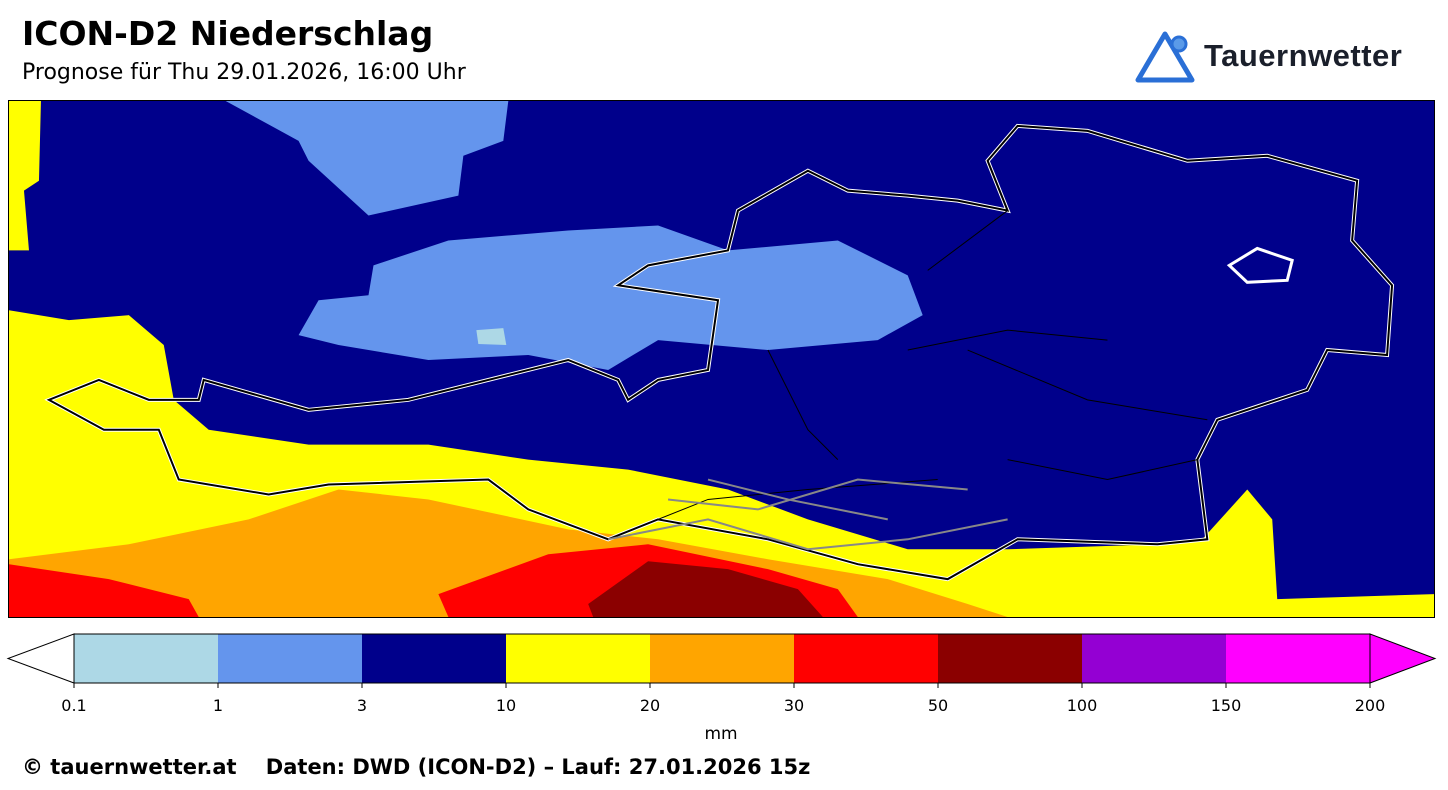  I want to click on rivers, so click(807, 514).